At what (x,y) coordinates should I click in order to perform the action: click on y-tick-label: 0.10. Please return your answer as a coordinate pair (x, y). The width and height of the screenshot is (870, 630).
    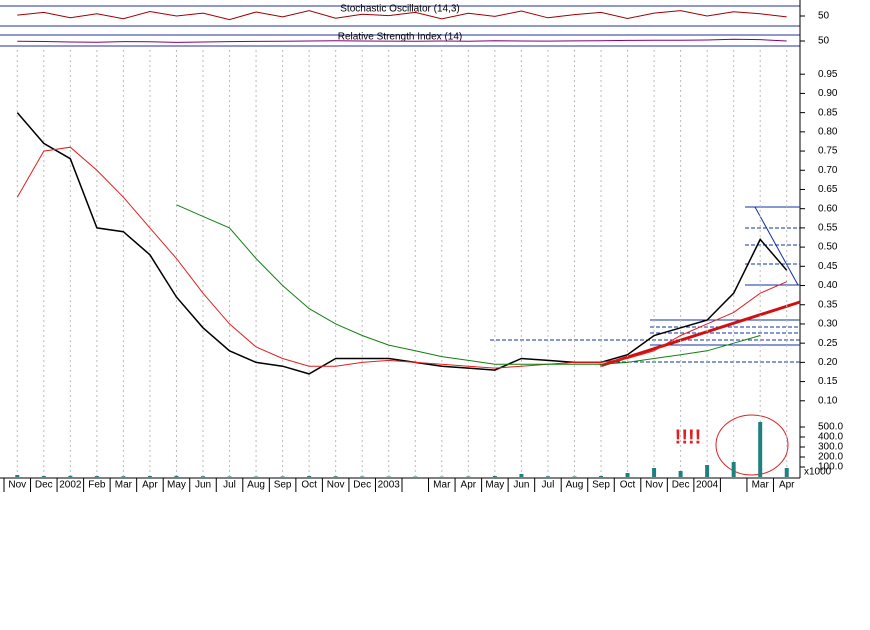
    Looking at the image, I should click on (828, 400).